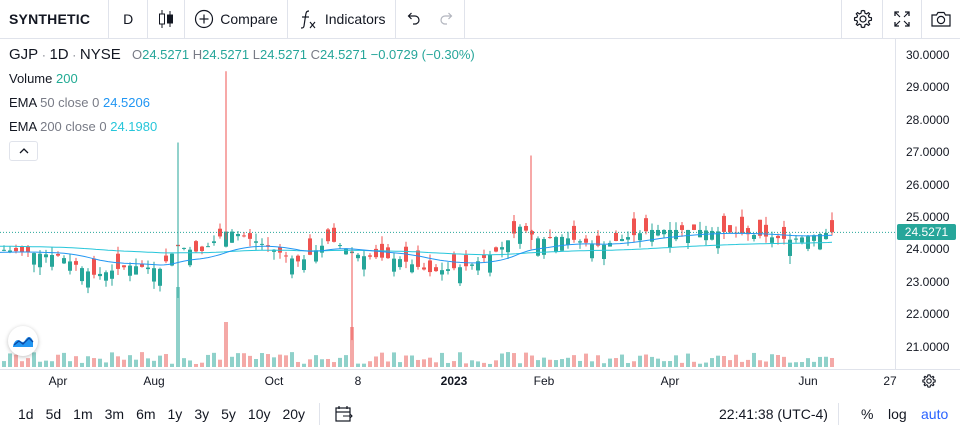  What do you see at coordinates (941, 19) in the screenshot?
I see `snapshot-button` at bounding box center [941, 19].